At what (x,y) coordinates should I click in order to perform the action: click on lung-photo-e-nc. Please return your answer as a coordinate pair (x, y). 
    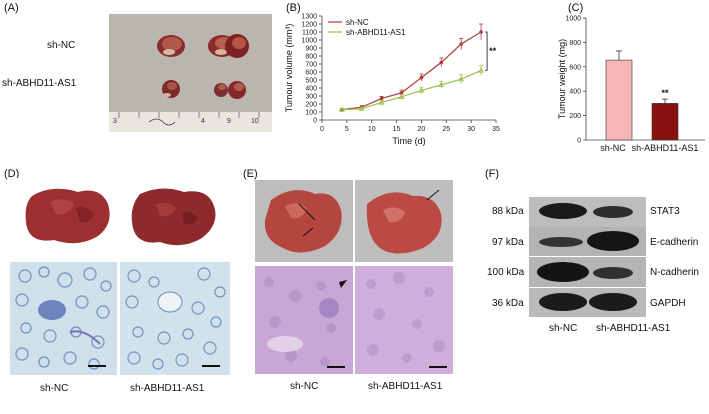
    Looking at the image, I should click on (304, 221).